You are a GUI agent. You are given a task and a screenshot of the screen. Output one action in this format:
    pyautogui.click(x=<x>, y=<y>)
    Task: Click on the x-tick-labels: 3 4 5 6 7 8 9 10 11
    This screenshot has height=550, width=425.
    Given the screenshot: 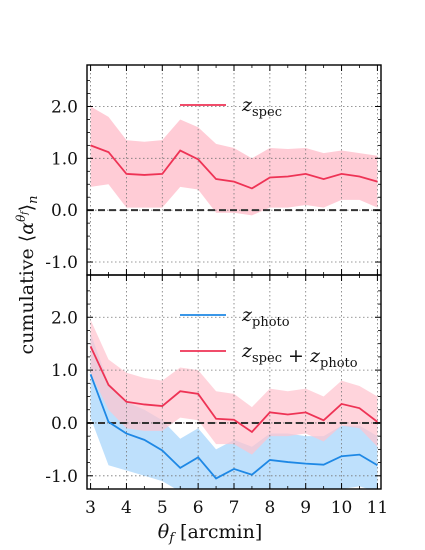 What is the action you would take?
    pyautogui.click(x=236, y=508)
    